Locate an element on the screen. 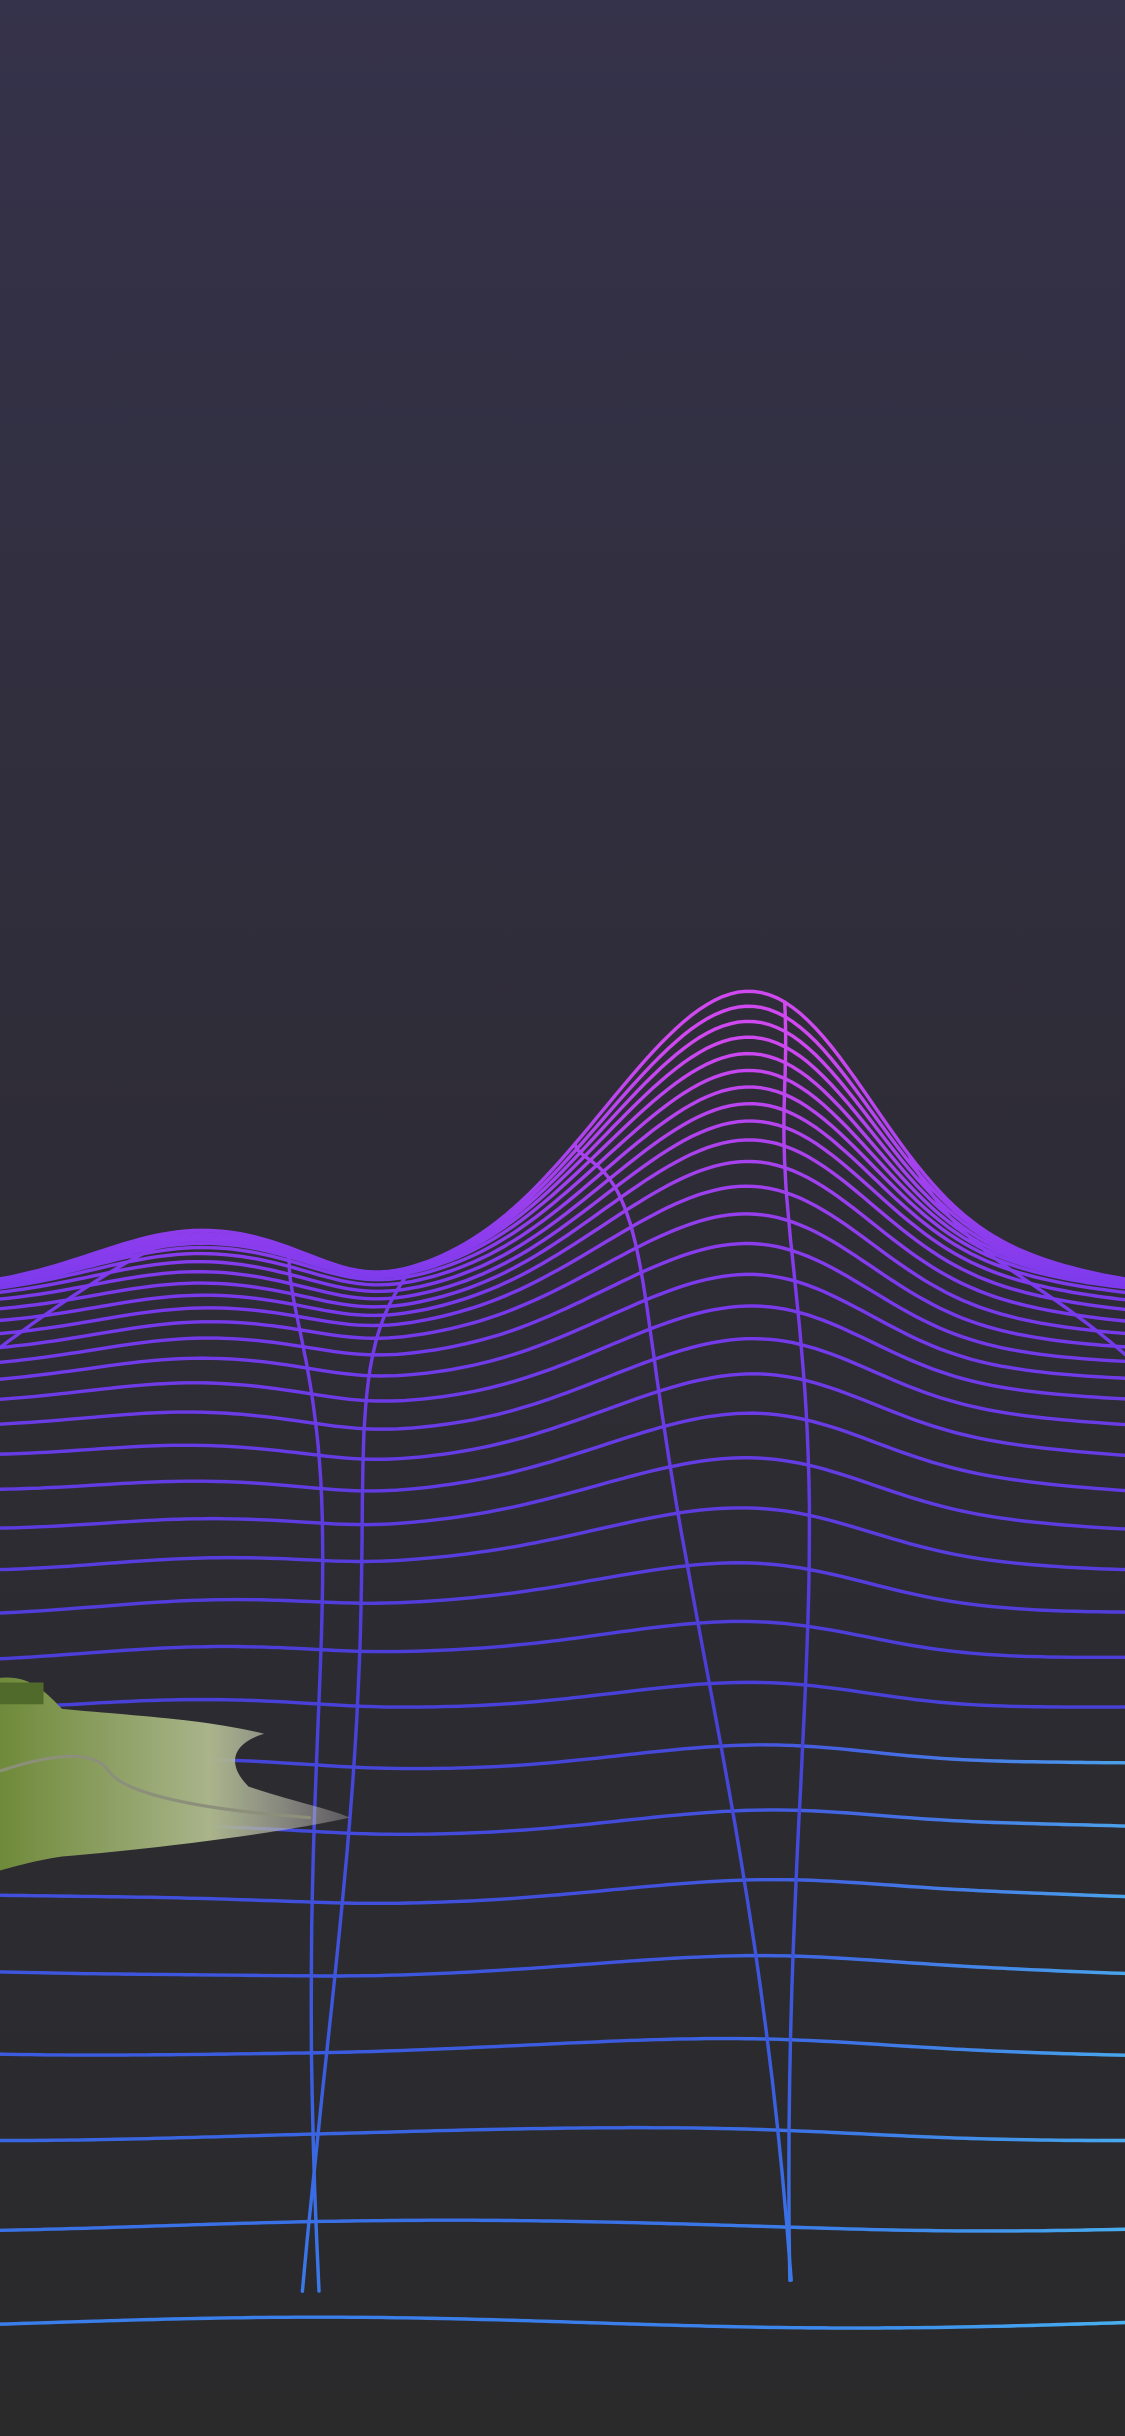 The image size is (1125, 2436). island is located at coordinates (175, 1774).